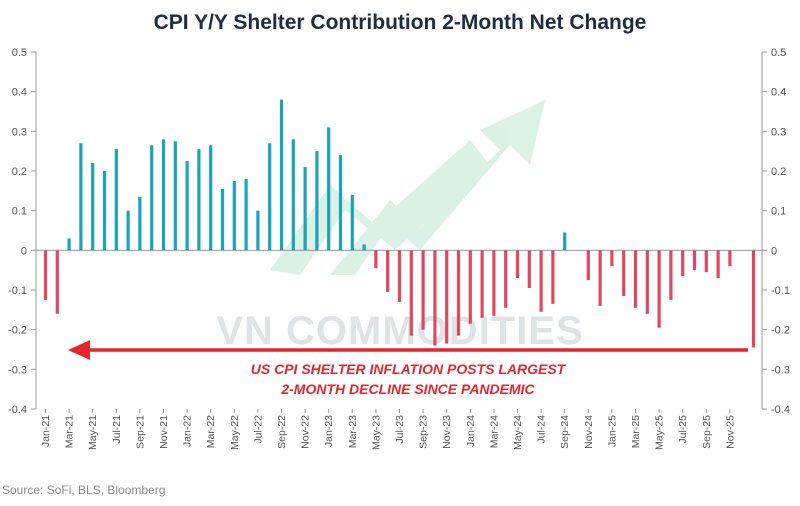 The height and width of the screenshot is (506, 800). What do you see at coordinates (778, 93) in the screenshot?
I see `y-tick-label-right: 0.4` at bounding box center [778, 93].